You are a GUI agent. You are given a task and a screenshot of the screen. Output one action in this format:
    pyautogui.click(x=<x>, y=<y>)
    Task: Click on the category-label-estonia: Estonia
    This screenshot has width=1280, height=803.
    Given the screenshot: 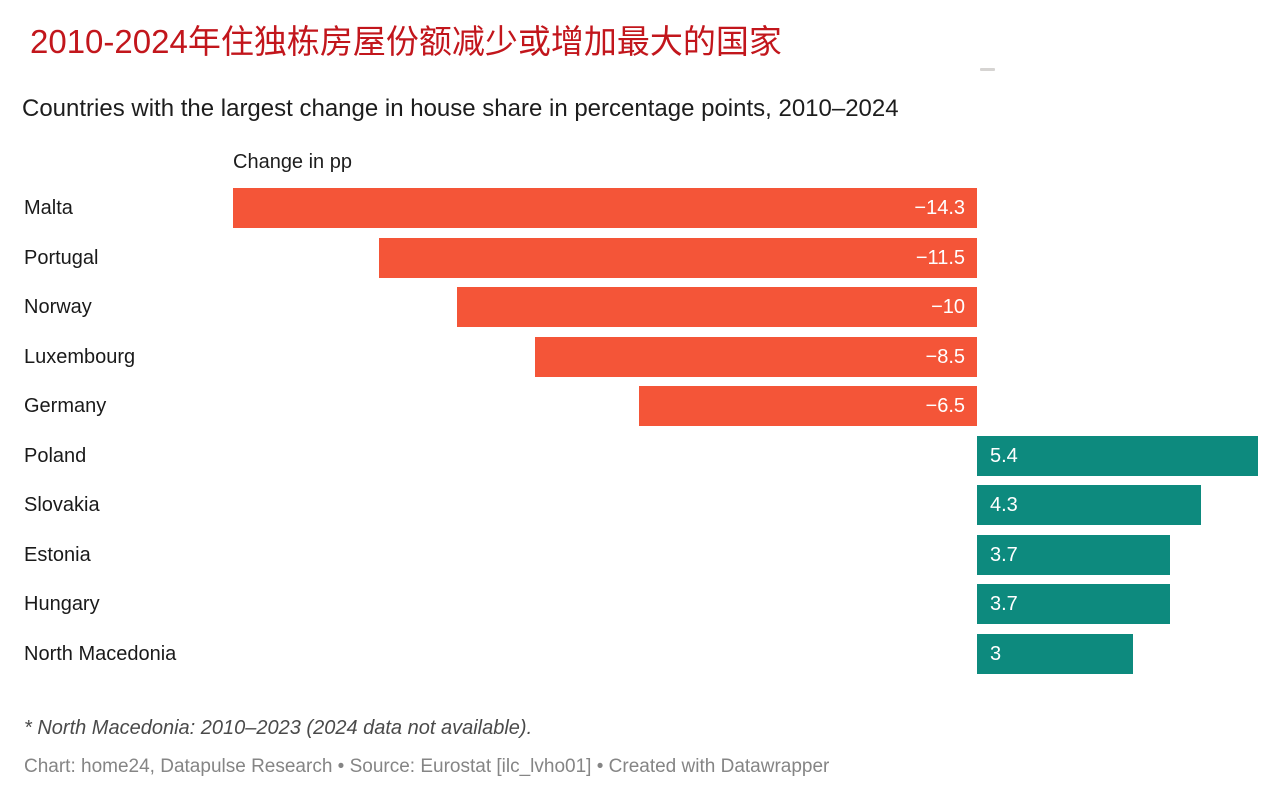 What is the action you would take?
    pyautogui.click(x=57, y=554)
    